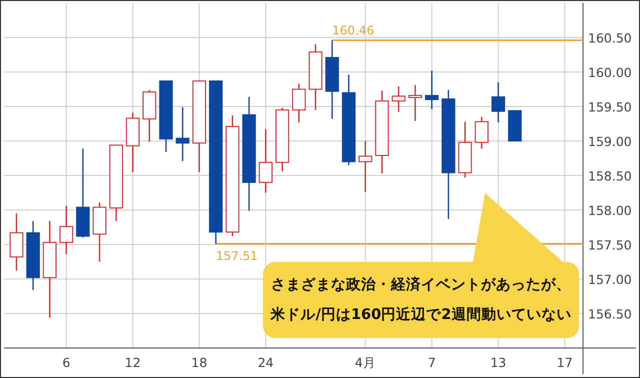 The height and width of the screenshot is (378, 640). What do you see at coordinates (421, 284) in the screenshot?
I see `annotation: さまざまな政治・経済イベントがあったが、` at bounding box center [421, 284].